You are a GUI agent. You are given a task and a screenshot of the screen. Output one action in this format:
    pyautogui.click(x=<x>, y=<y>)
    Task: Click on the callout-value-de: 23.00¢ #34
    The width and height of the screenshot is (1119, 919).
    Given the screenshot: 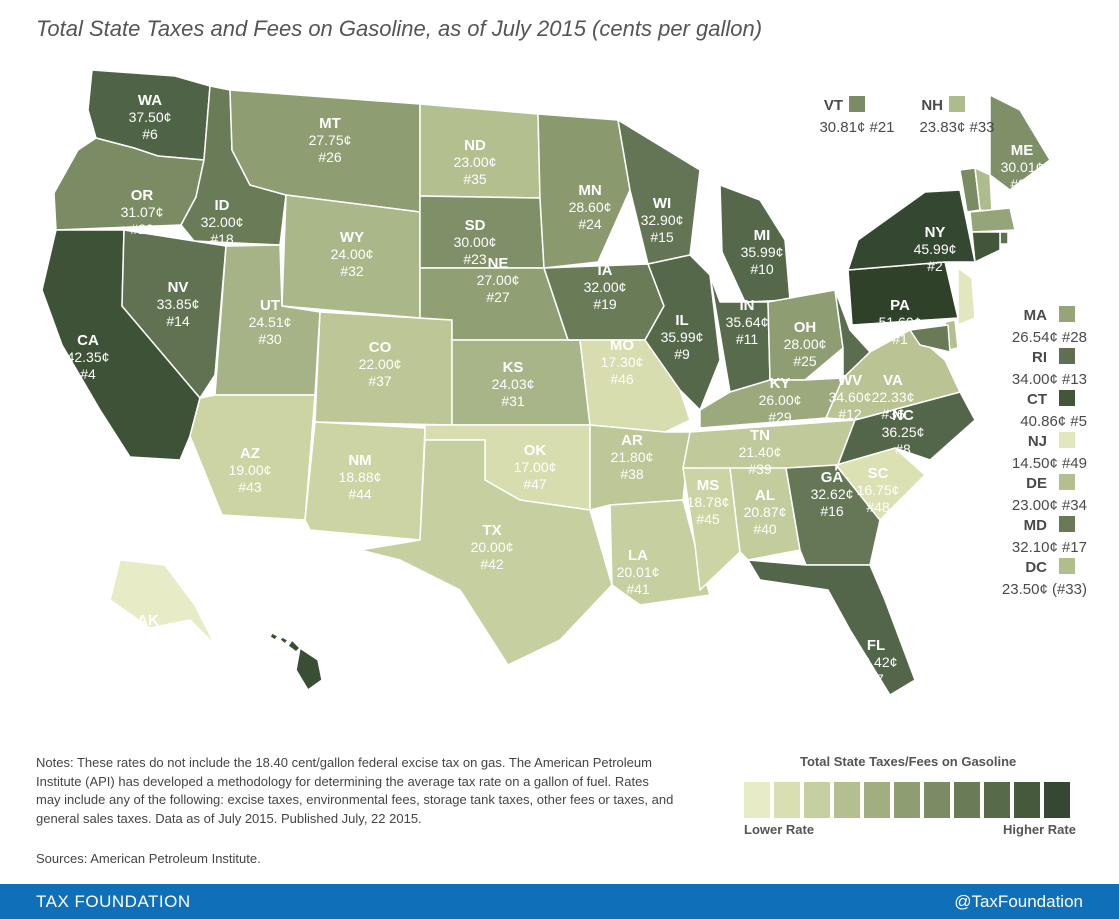 What is the action you would take?
    pyautogui.click(x=1049, y=505)
    